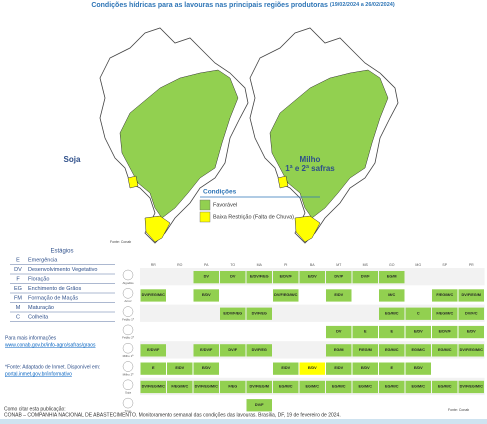  Describe the element at coordinates (127, 283) in the screenshot. I see `crop-label: Algodão` at that location.